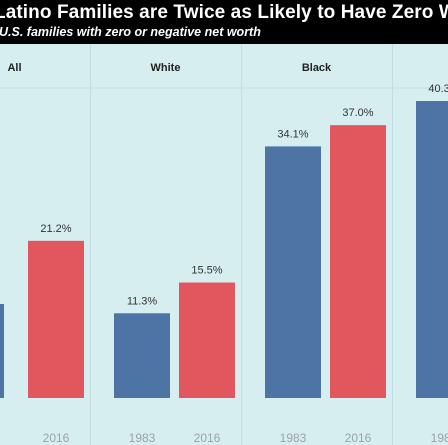  I want to click on data-label-facet-3-1983: 40.3%, so click(438, 89).